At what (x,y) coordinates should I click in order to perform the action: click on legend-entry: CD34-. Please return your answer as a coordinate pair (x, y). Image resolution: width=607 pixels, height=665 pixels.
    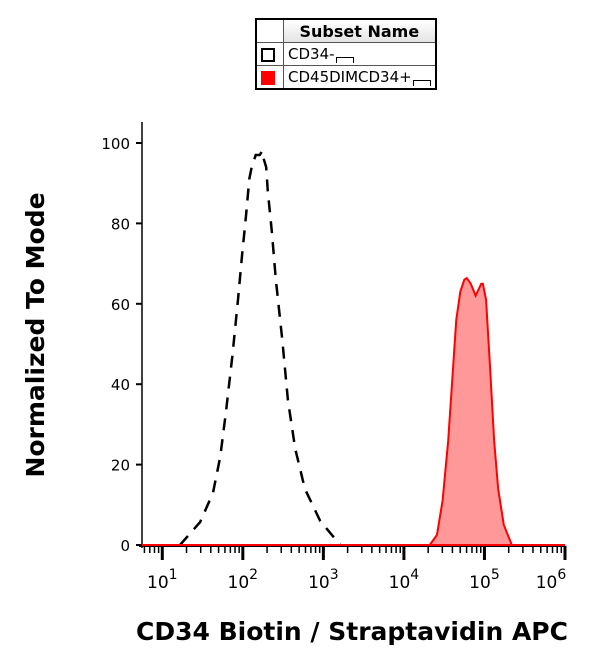
    Looking at the image, I should click on (346, 54).